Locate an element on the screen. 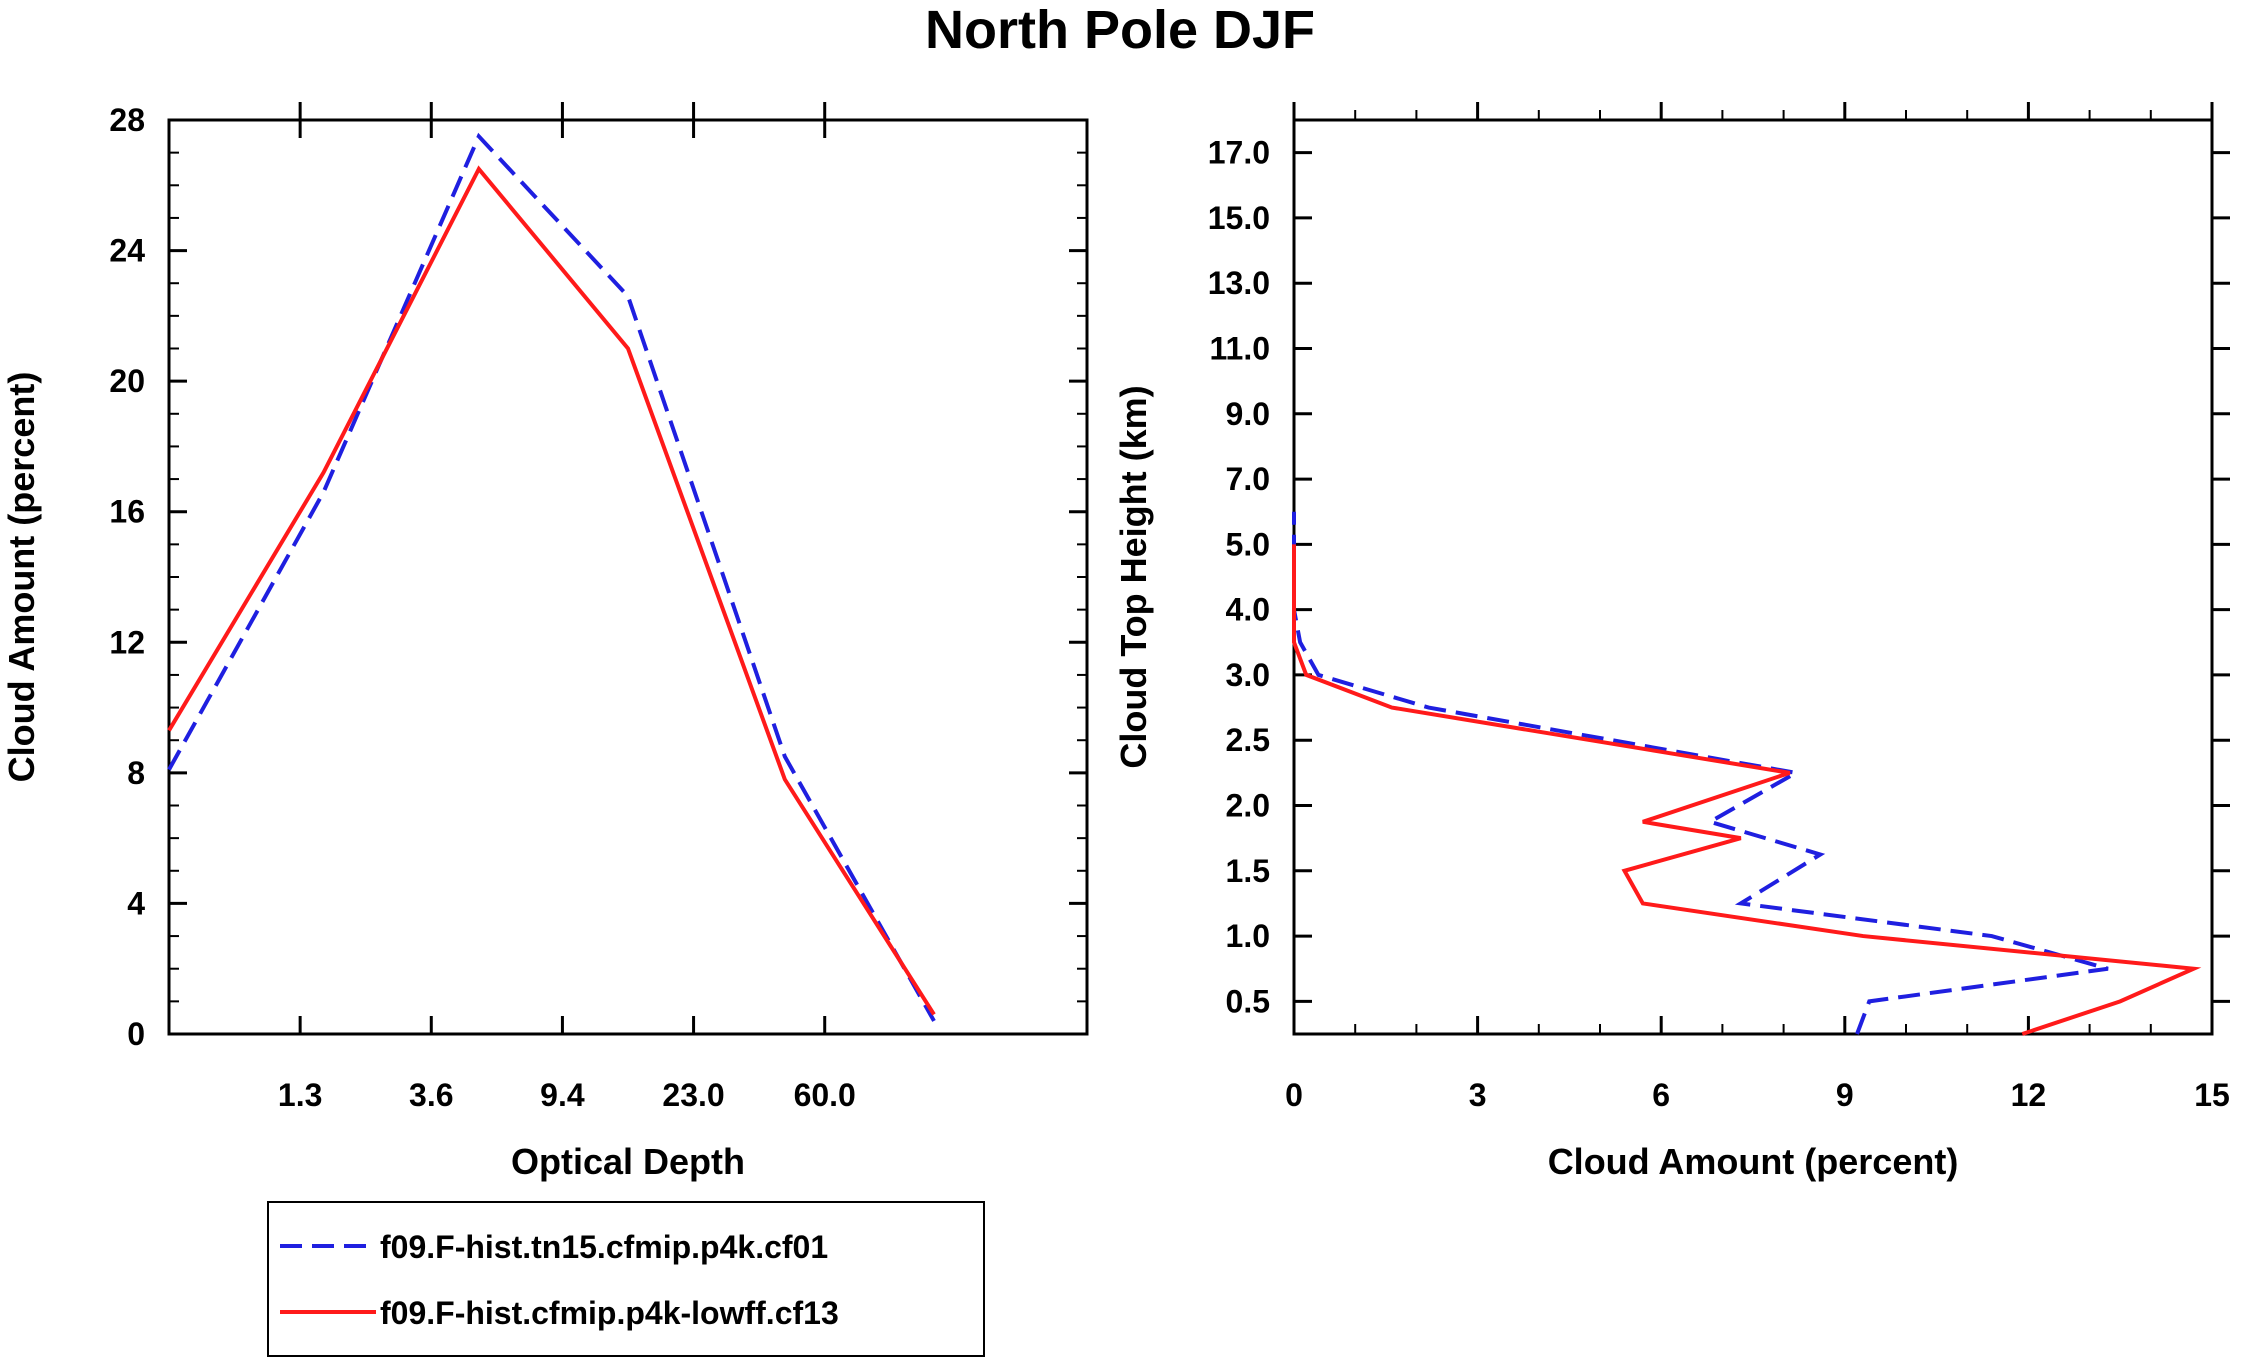 The height and width of the screenshot is (1369, 2241). left-y-tick-label: 20 is located at coordinates (127, 381).